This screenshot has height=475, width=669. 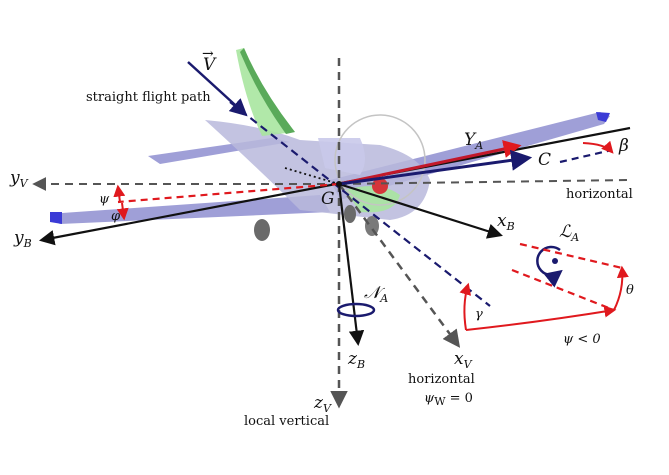 I want to click on theta-label: θ, so click(x=630, y=290).